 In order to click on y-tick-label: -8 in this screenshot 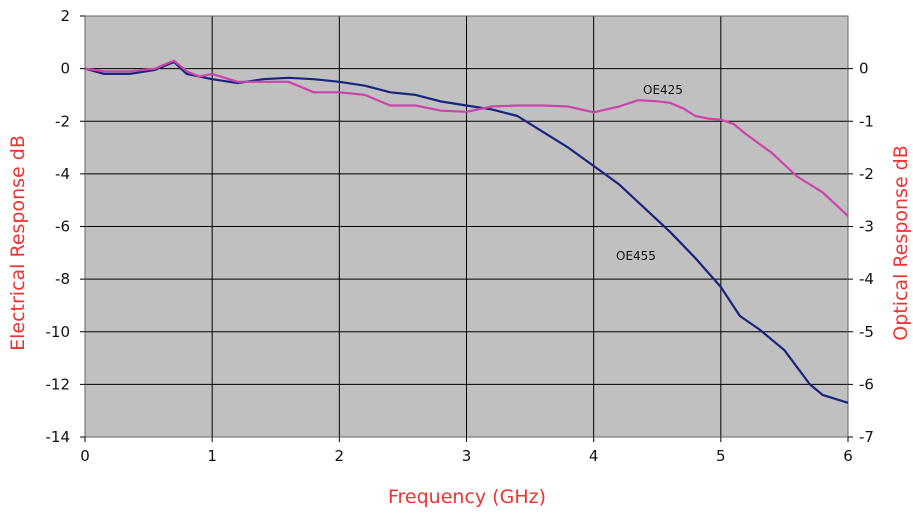, I will do `click(62, 279)`.